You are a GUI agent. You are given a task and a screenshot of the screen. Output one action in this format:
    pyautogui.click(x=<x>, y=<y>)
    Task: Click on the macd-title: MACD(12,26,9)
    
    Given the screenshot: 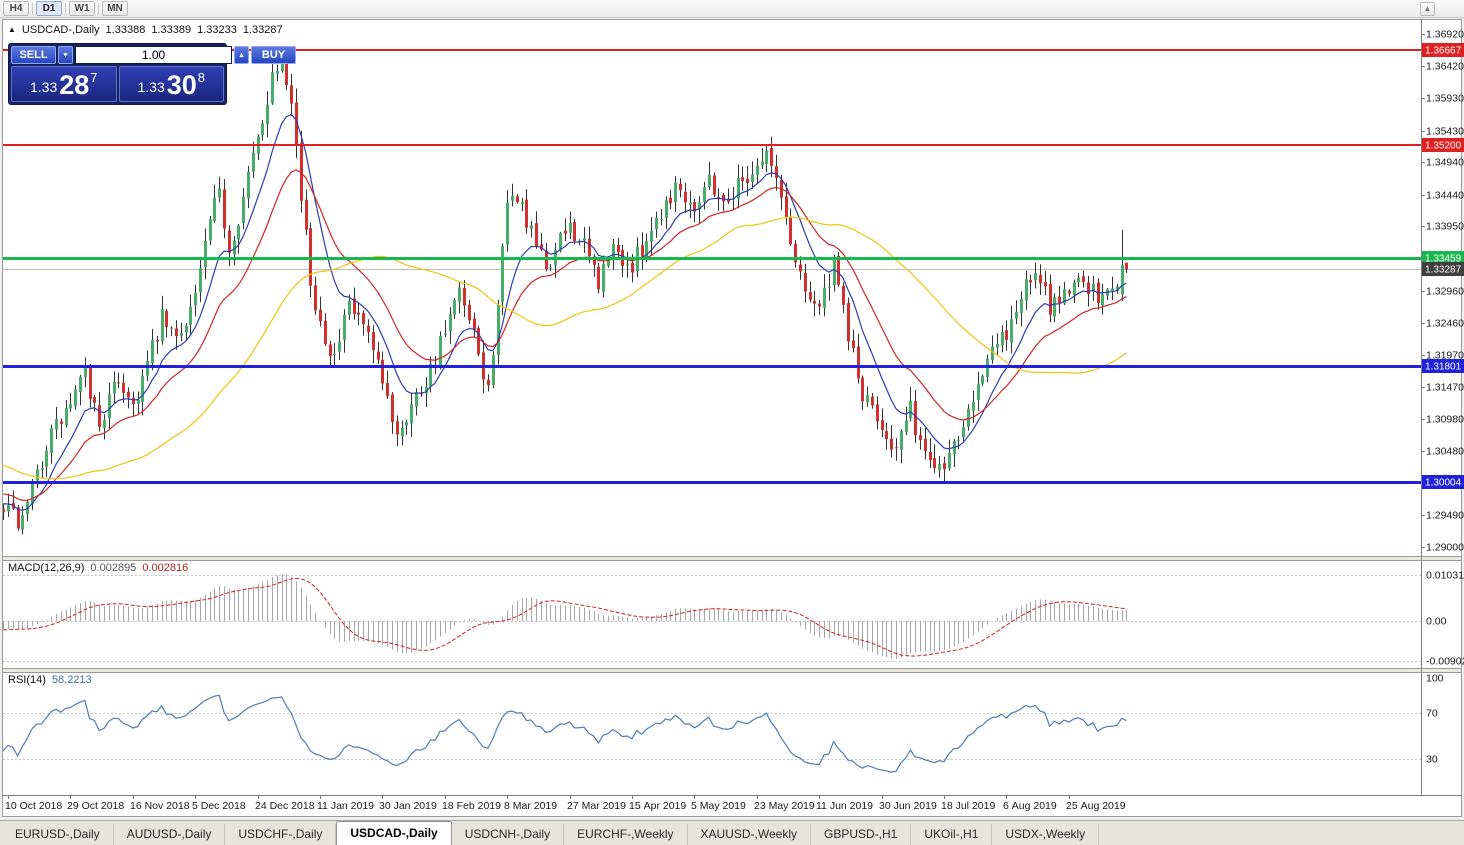 What is the action you would take?
    pyautogui.click(x=46, y=568)
    